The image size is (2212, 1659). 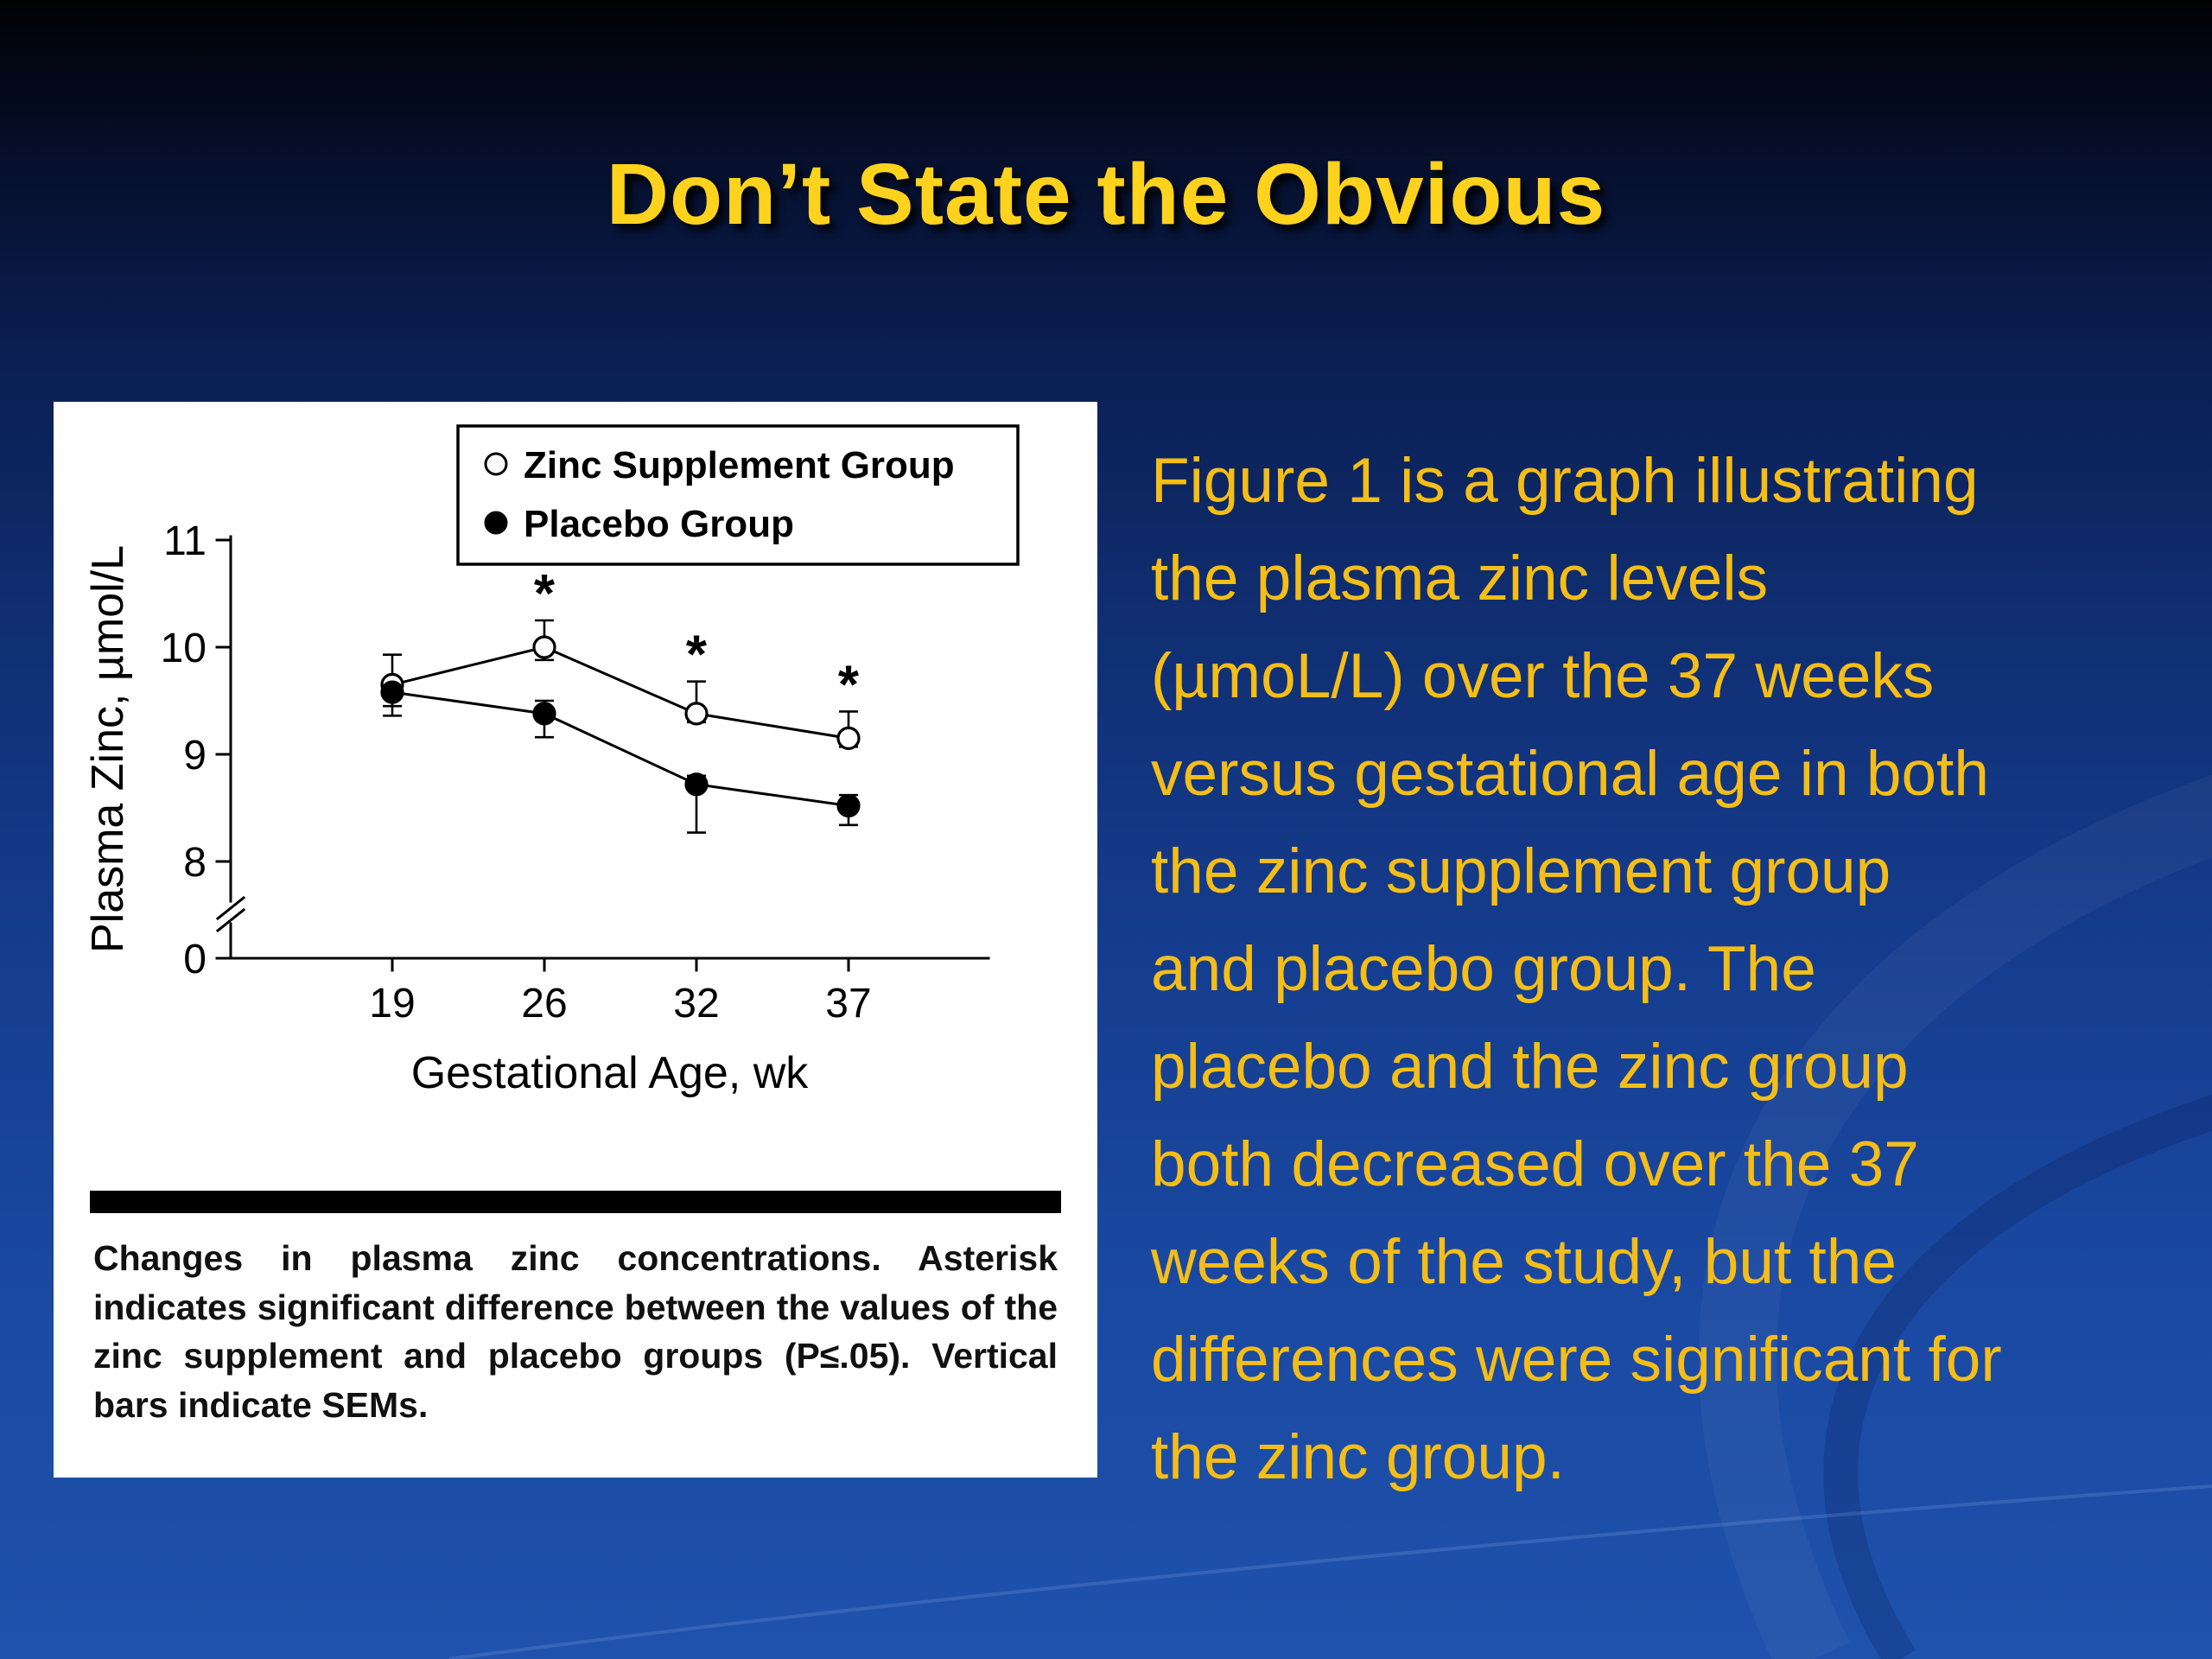 What do you see at coordinates (1565, 481) in the screenshot?
I see `body-text-line: Figure 1 is a graph illustrating` at bounding box center [1565, 481].